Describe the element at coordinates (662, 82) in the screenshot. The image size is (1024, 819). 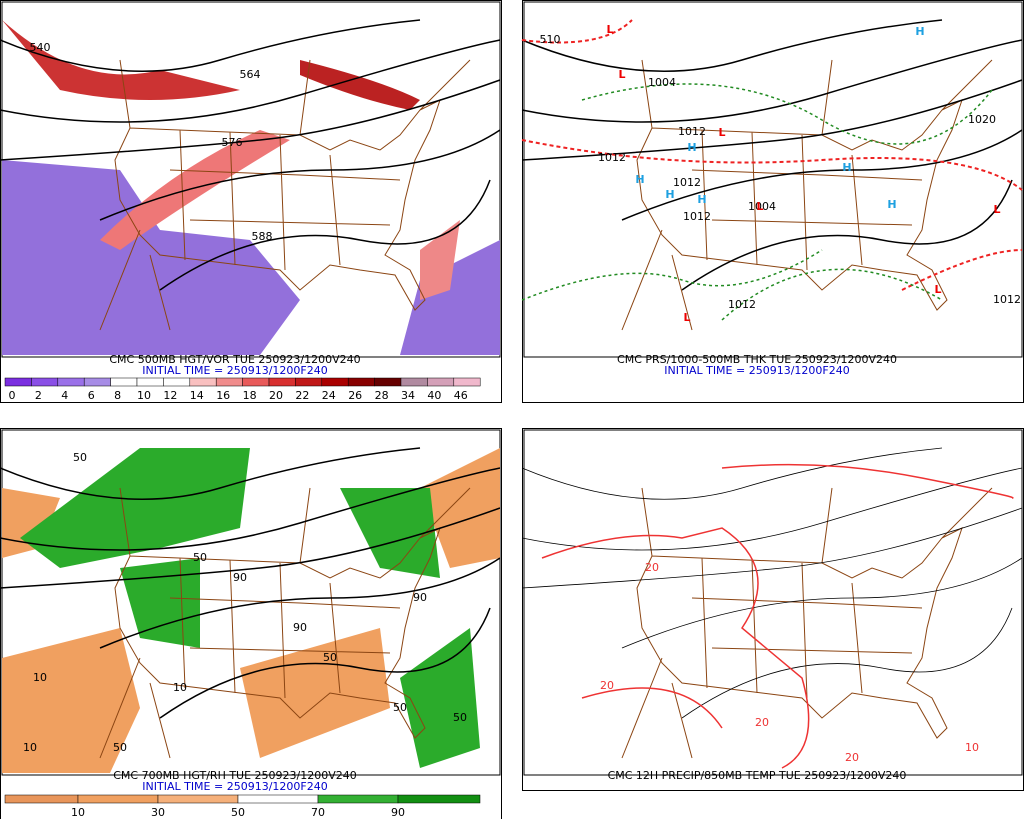
I see `contour-label: 1004` at that location.